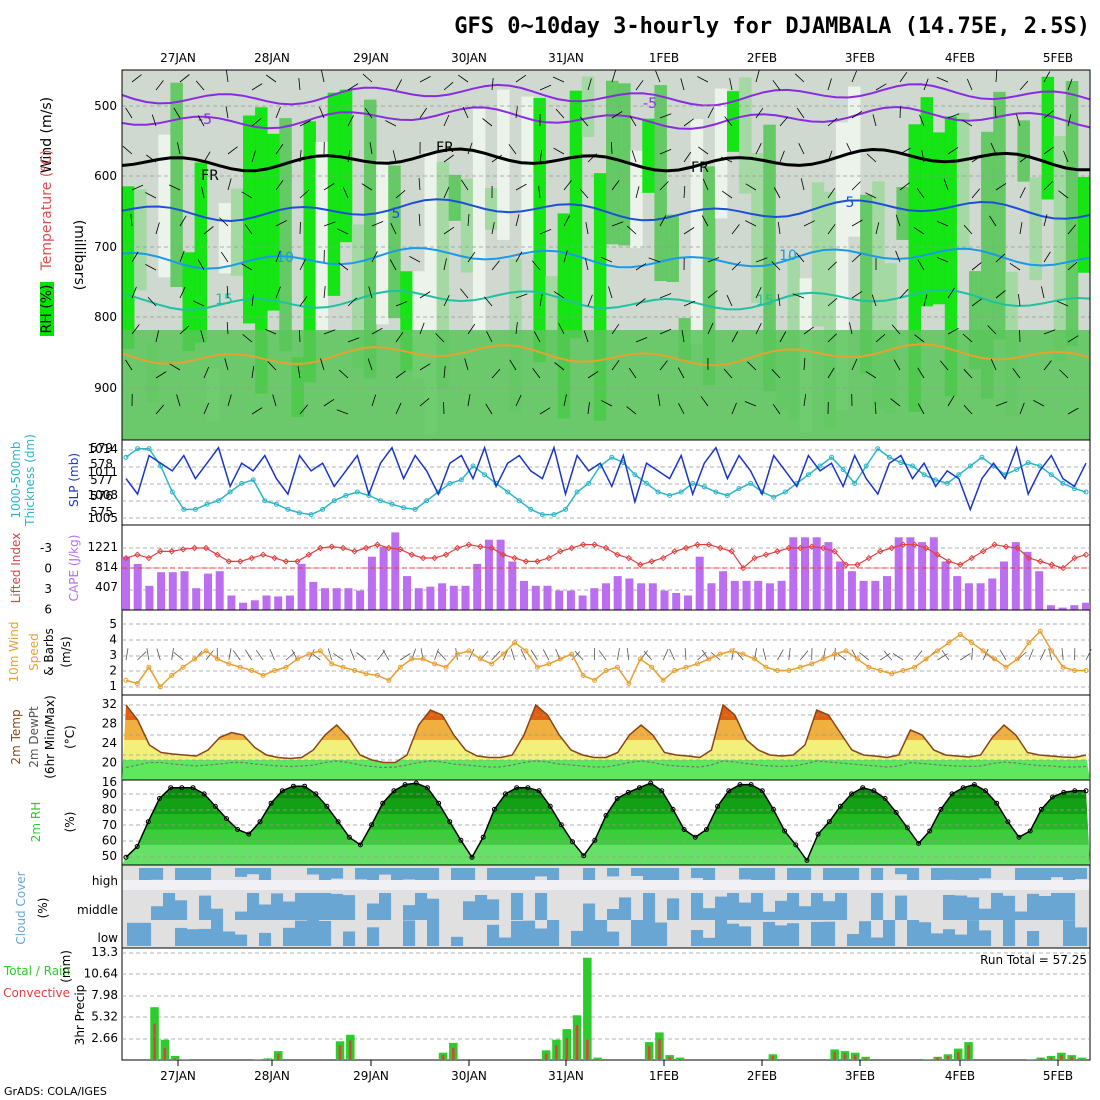  What do you see at coordinates (109, 724) in the screenshot?
I see `temp-tick: 28` at bounding box center [109, 724].